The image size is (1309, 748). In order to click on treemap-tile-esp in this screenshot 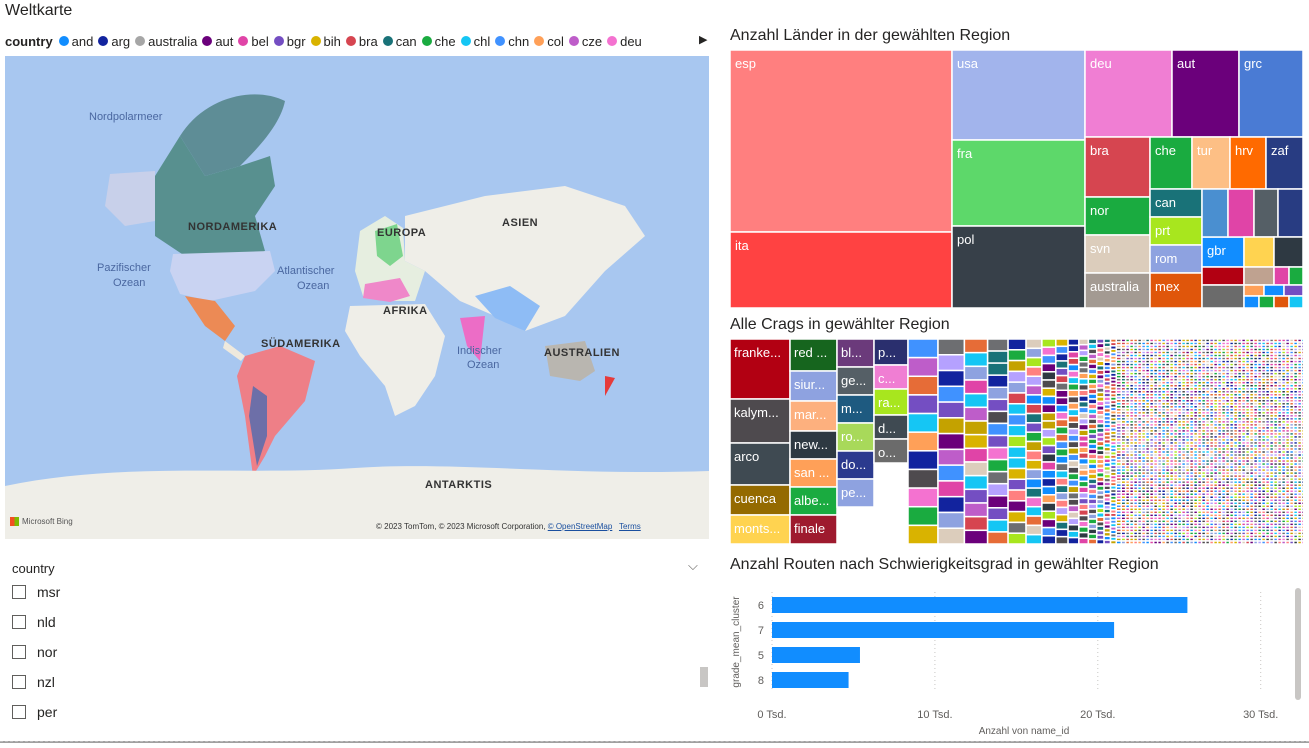, I will do `click(841, 141)`.